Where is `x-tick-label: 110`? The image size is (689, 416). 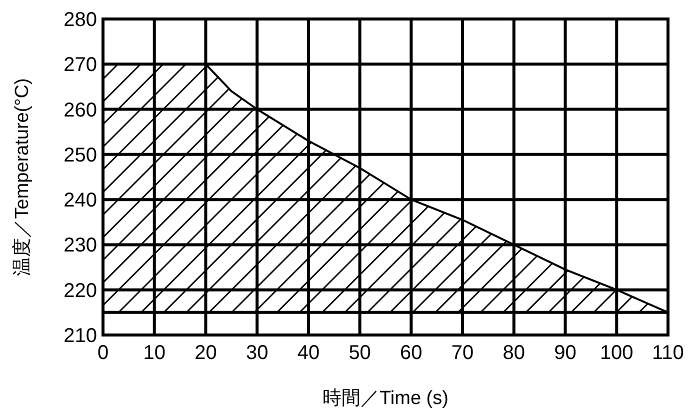
x-tick-label: 110 is located at coordinates (668, 353).